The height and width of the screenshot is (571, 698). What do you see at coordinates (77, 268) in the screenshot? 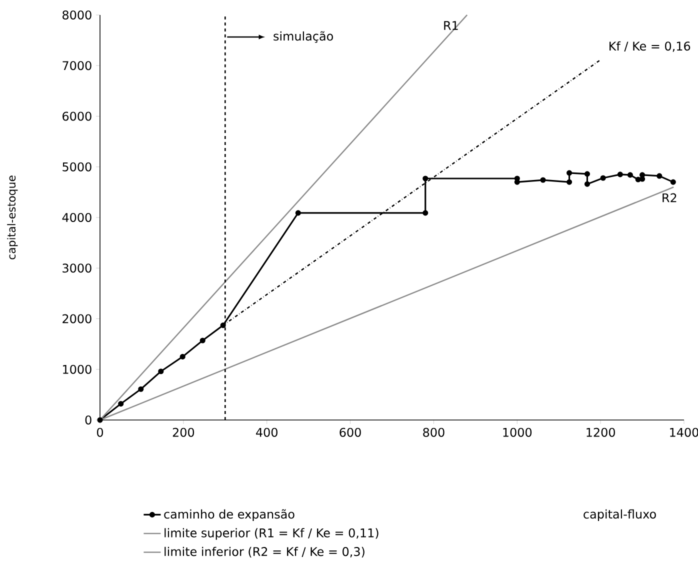
I see `y-tick-label: 3000` at bounding box center [77, 268].